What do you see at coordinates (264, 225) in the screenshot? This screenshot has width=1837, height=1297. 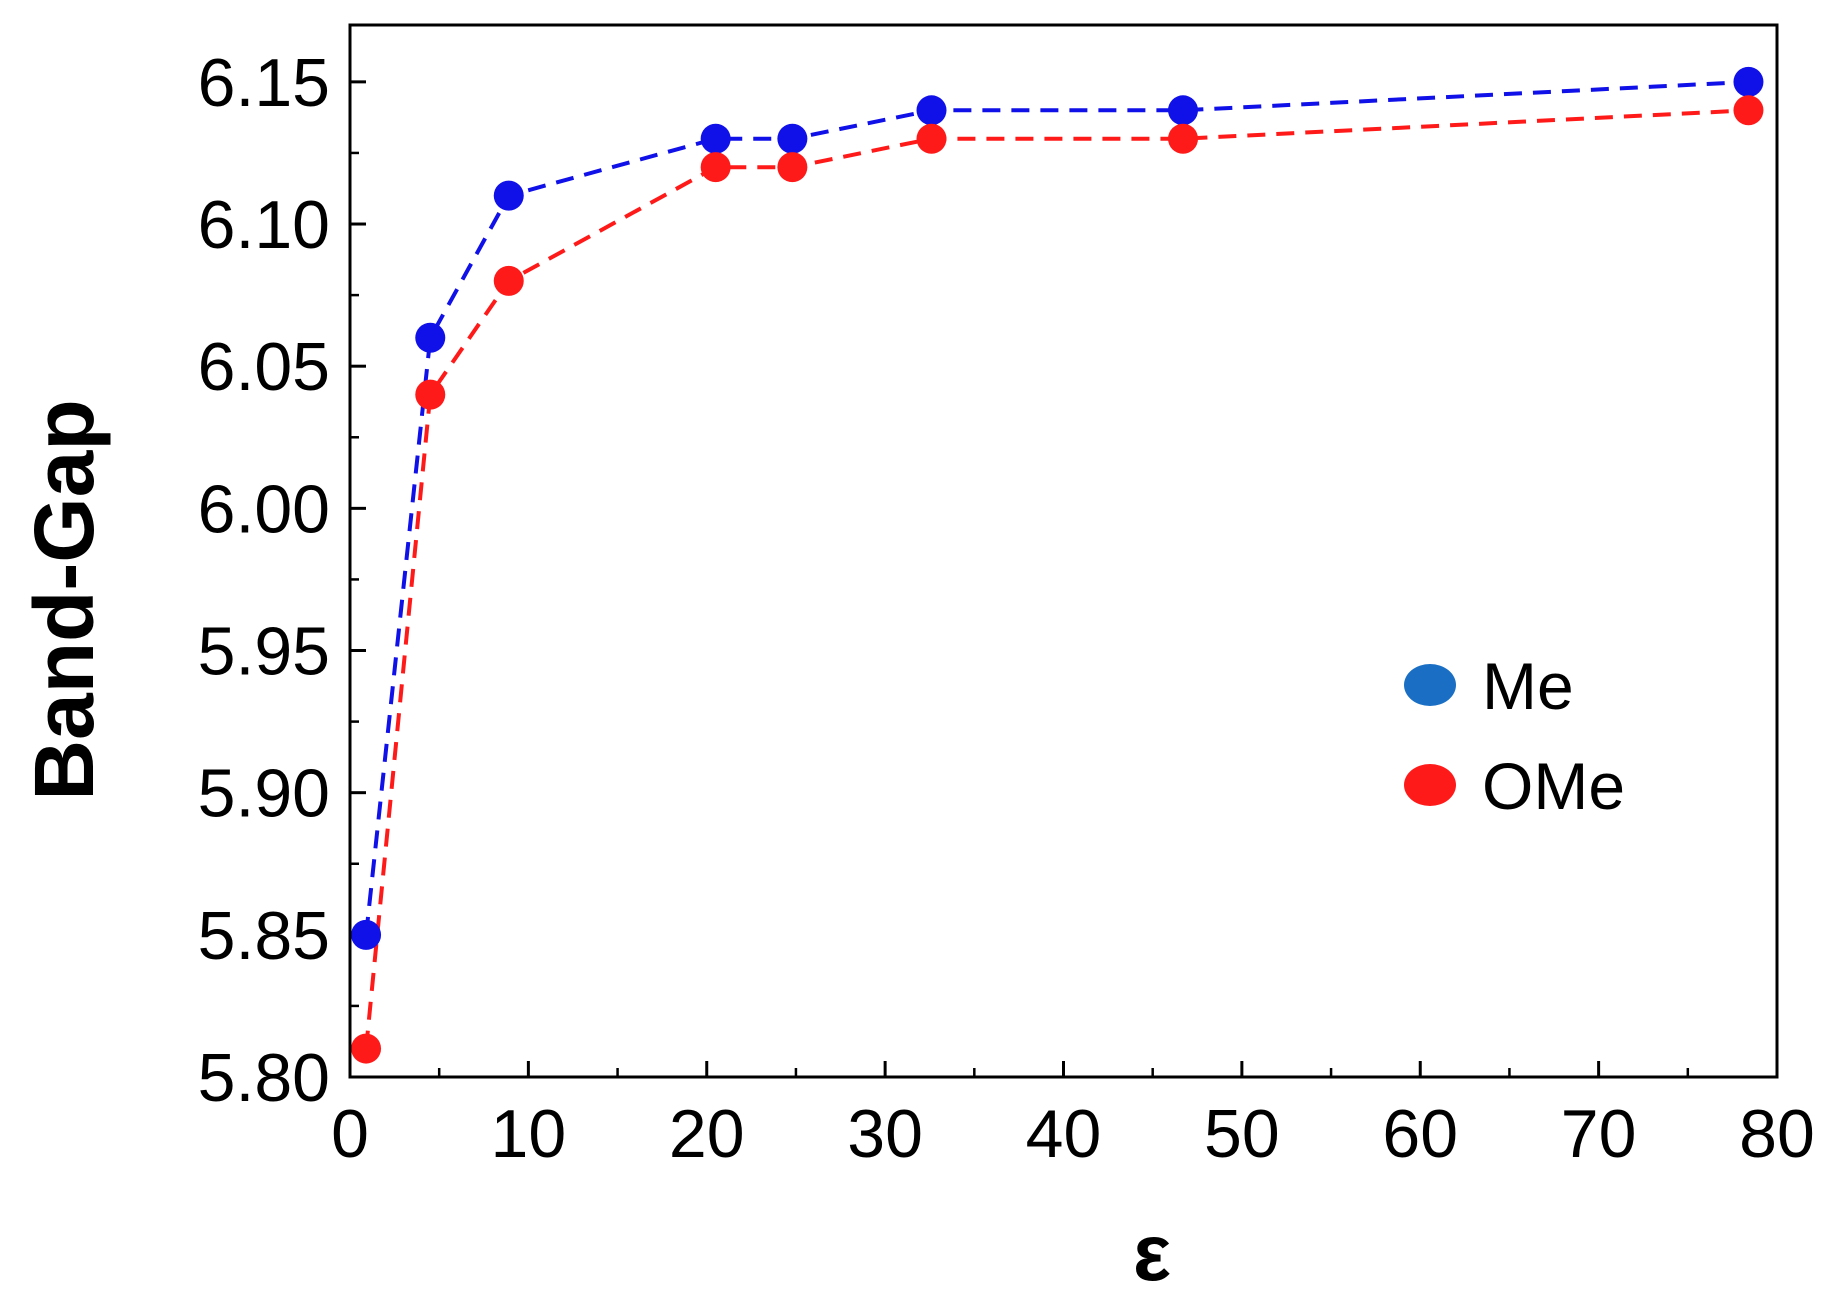 I see `y-tick-label: 6.10` at bounding box center [264, 225].